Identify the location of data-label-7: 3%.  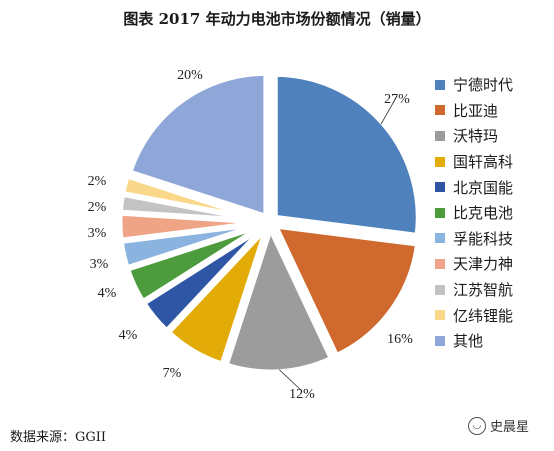
(99, 264).